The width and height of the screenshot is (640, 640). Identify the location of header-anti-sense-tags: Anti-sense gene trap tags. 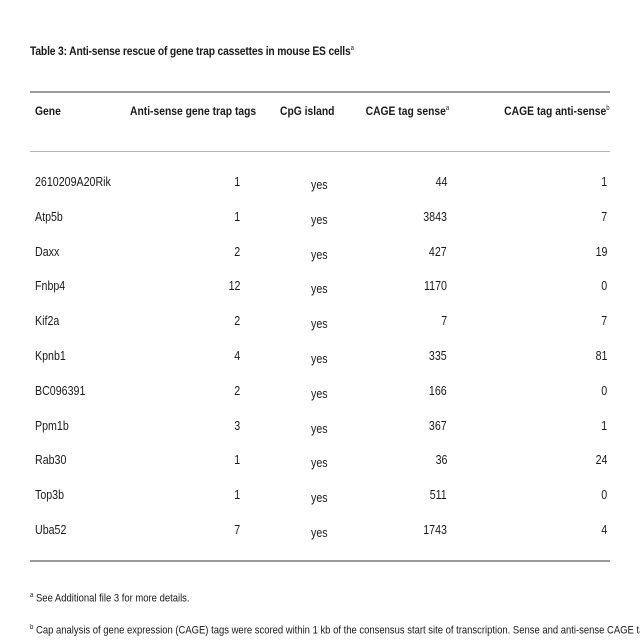
(193, 111).